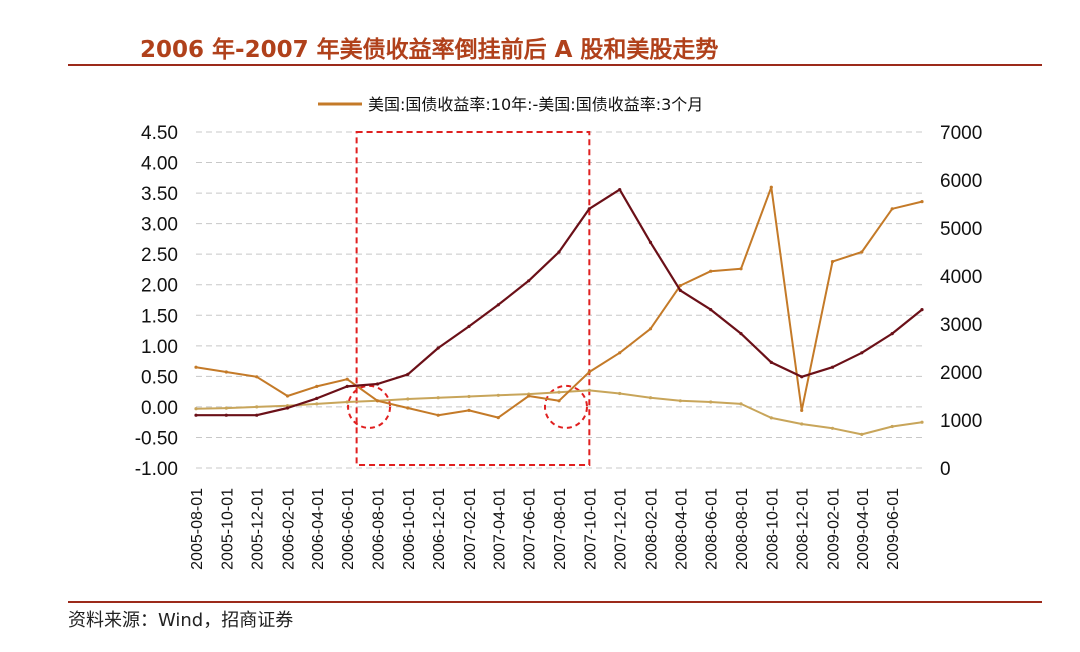 This screenshot has width=1080, height=652. What do you see at coordinates (651, 529) in the screenshot?
I see `x-tick-label: 2008-02-01` at bounding box center [651, 529].